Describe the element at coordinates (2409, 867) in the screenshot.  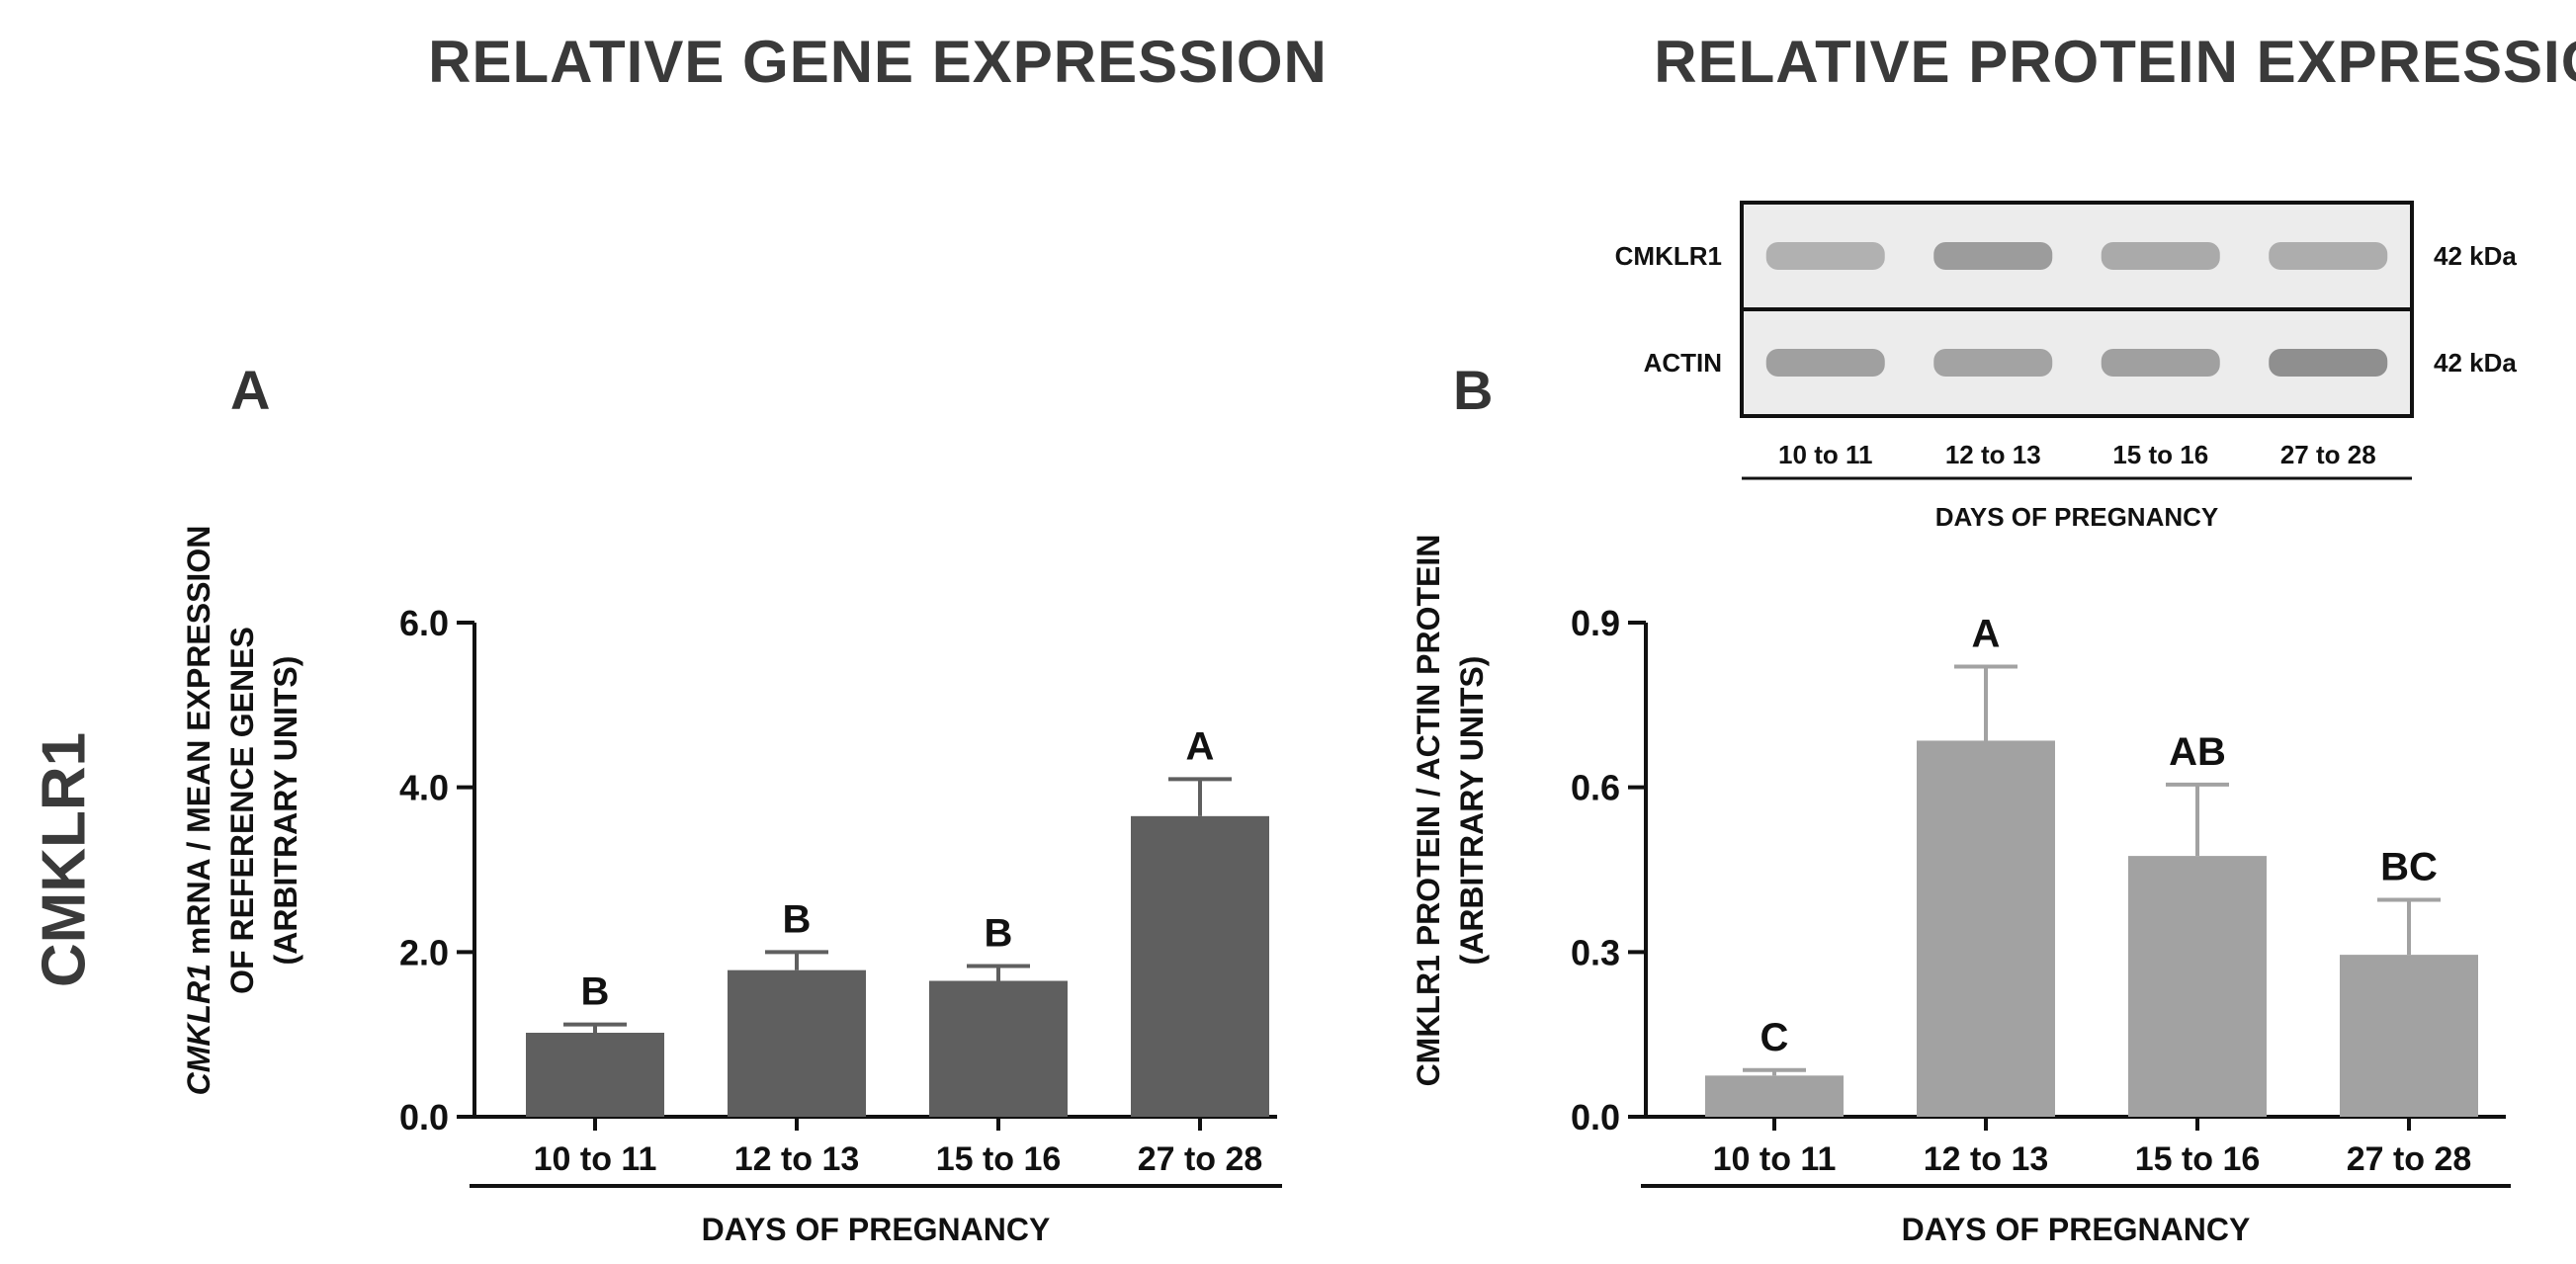
I see `significance-letter: BC` at that location.